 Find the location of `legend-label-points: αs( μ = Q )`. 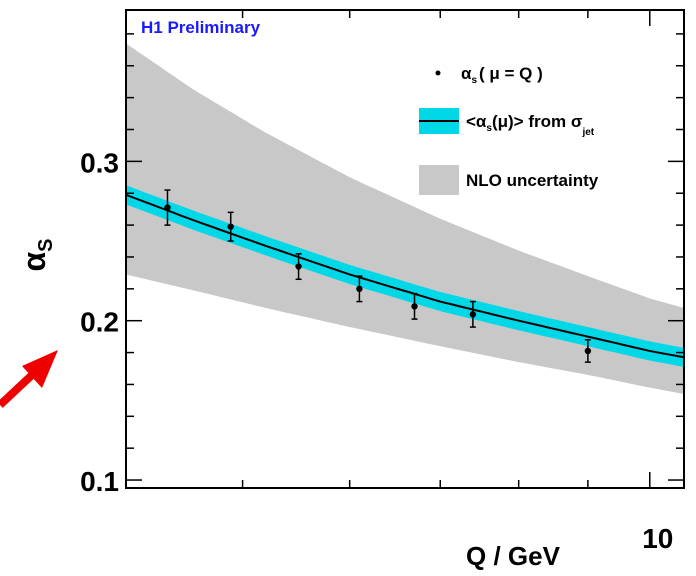

legend-label-points: αs( μ = Q ) is located at coordinates (502, 75).